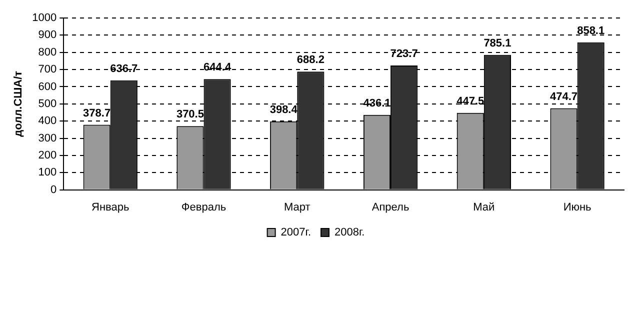 The width and height of the screenshot is (642, 321). Describe the element at coordinates (310, 60) in the screenshot. I see `data-label: 688.2` at that location.